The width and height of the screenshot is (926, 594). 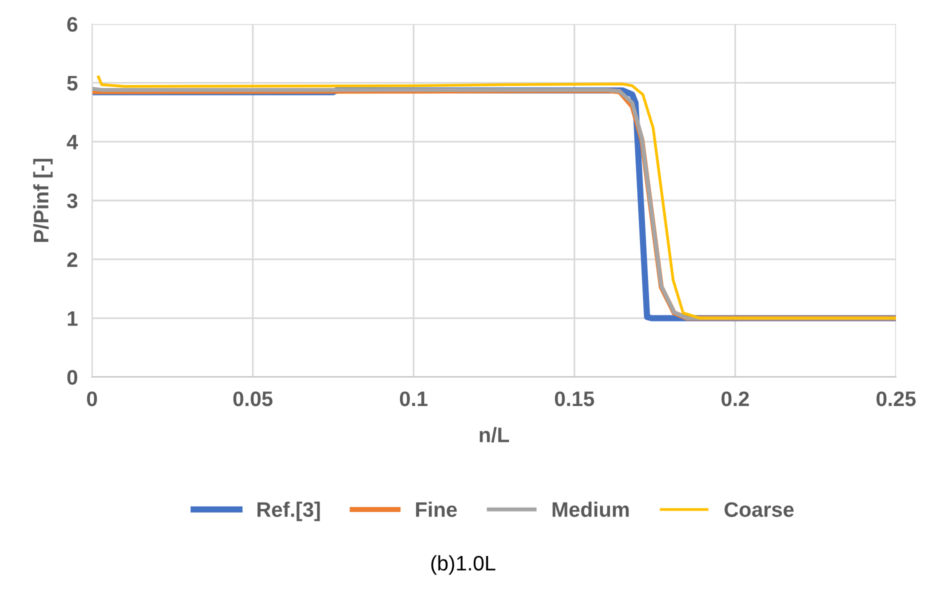 I want to click on y-tick-label: 1, so click(x=73, y=318).